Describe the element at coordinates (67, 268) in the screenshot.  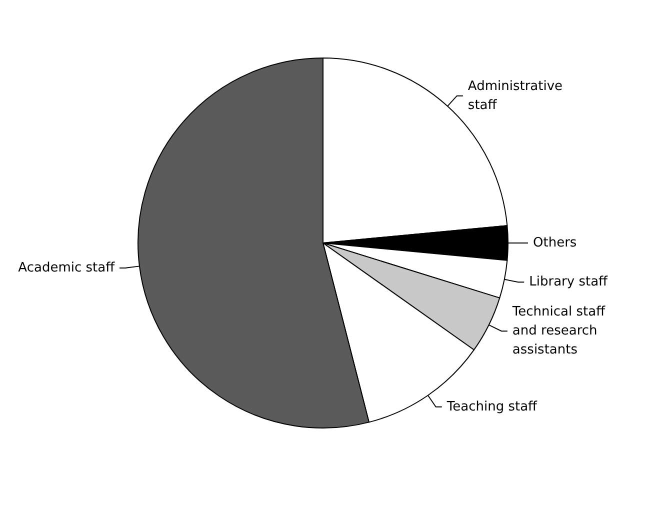
I see `slice-label: Academic staff` at that location.